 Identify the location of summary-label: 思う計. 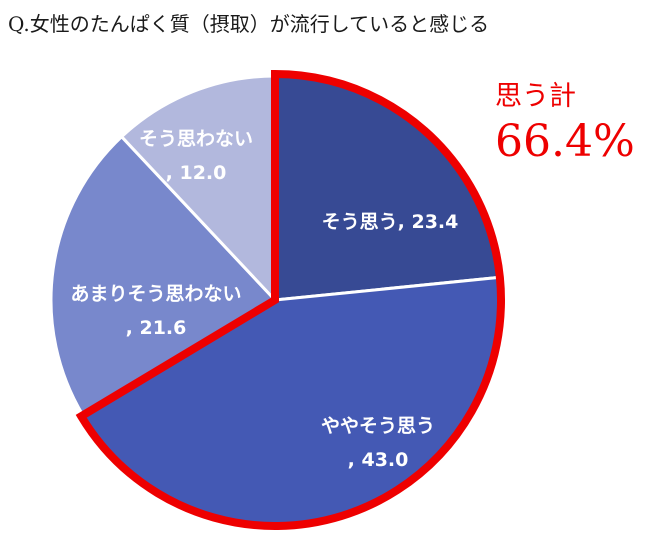
(535, 96).